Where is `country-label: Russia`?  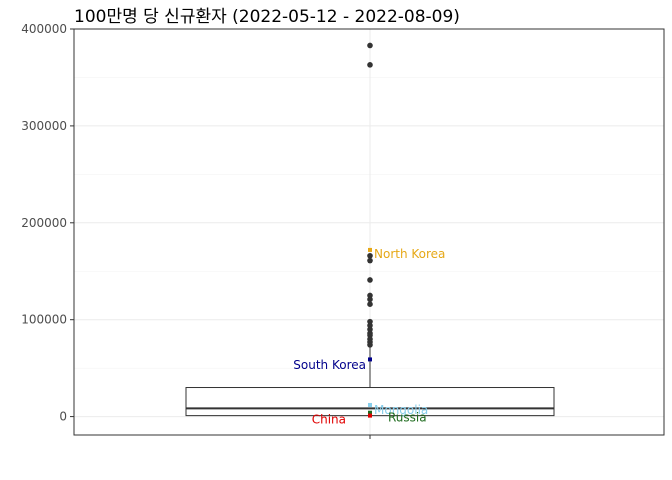
country-label: Russia is located at coordinates (407, 418).